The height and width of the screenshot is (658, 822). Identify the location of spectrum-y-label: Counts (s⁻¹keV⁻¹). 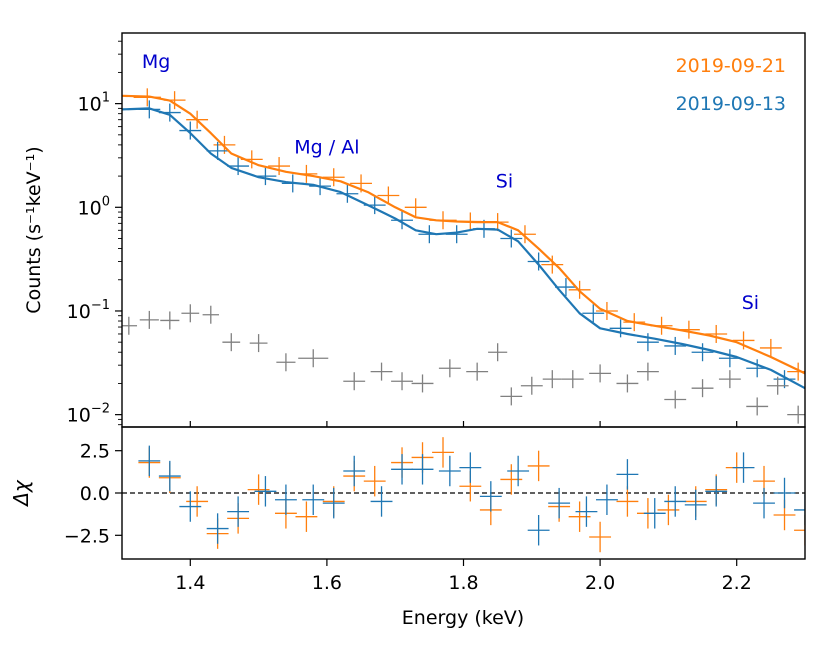
(34, 229).